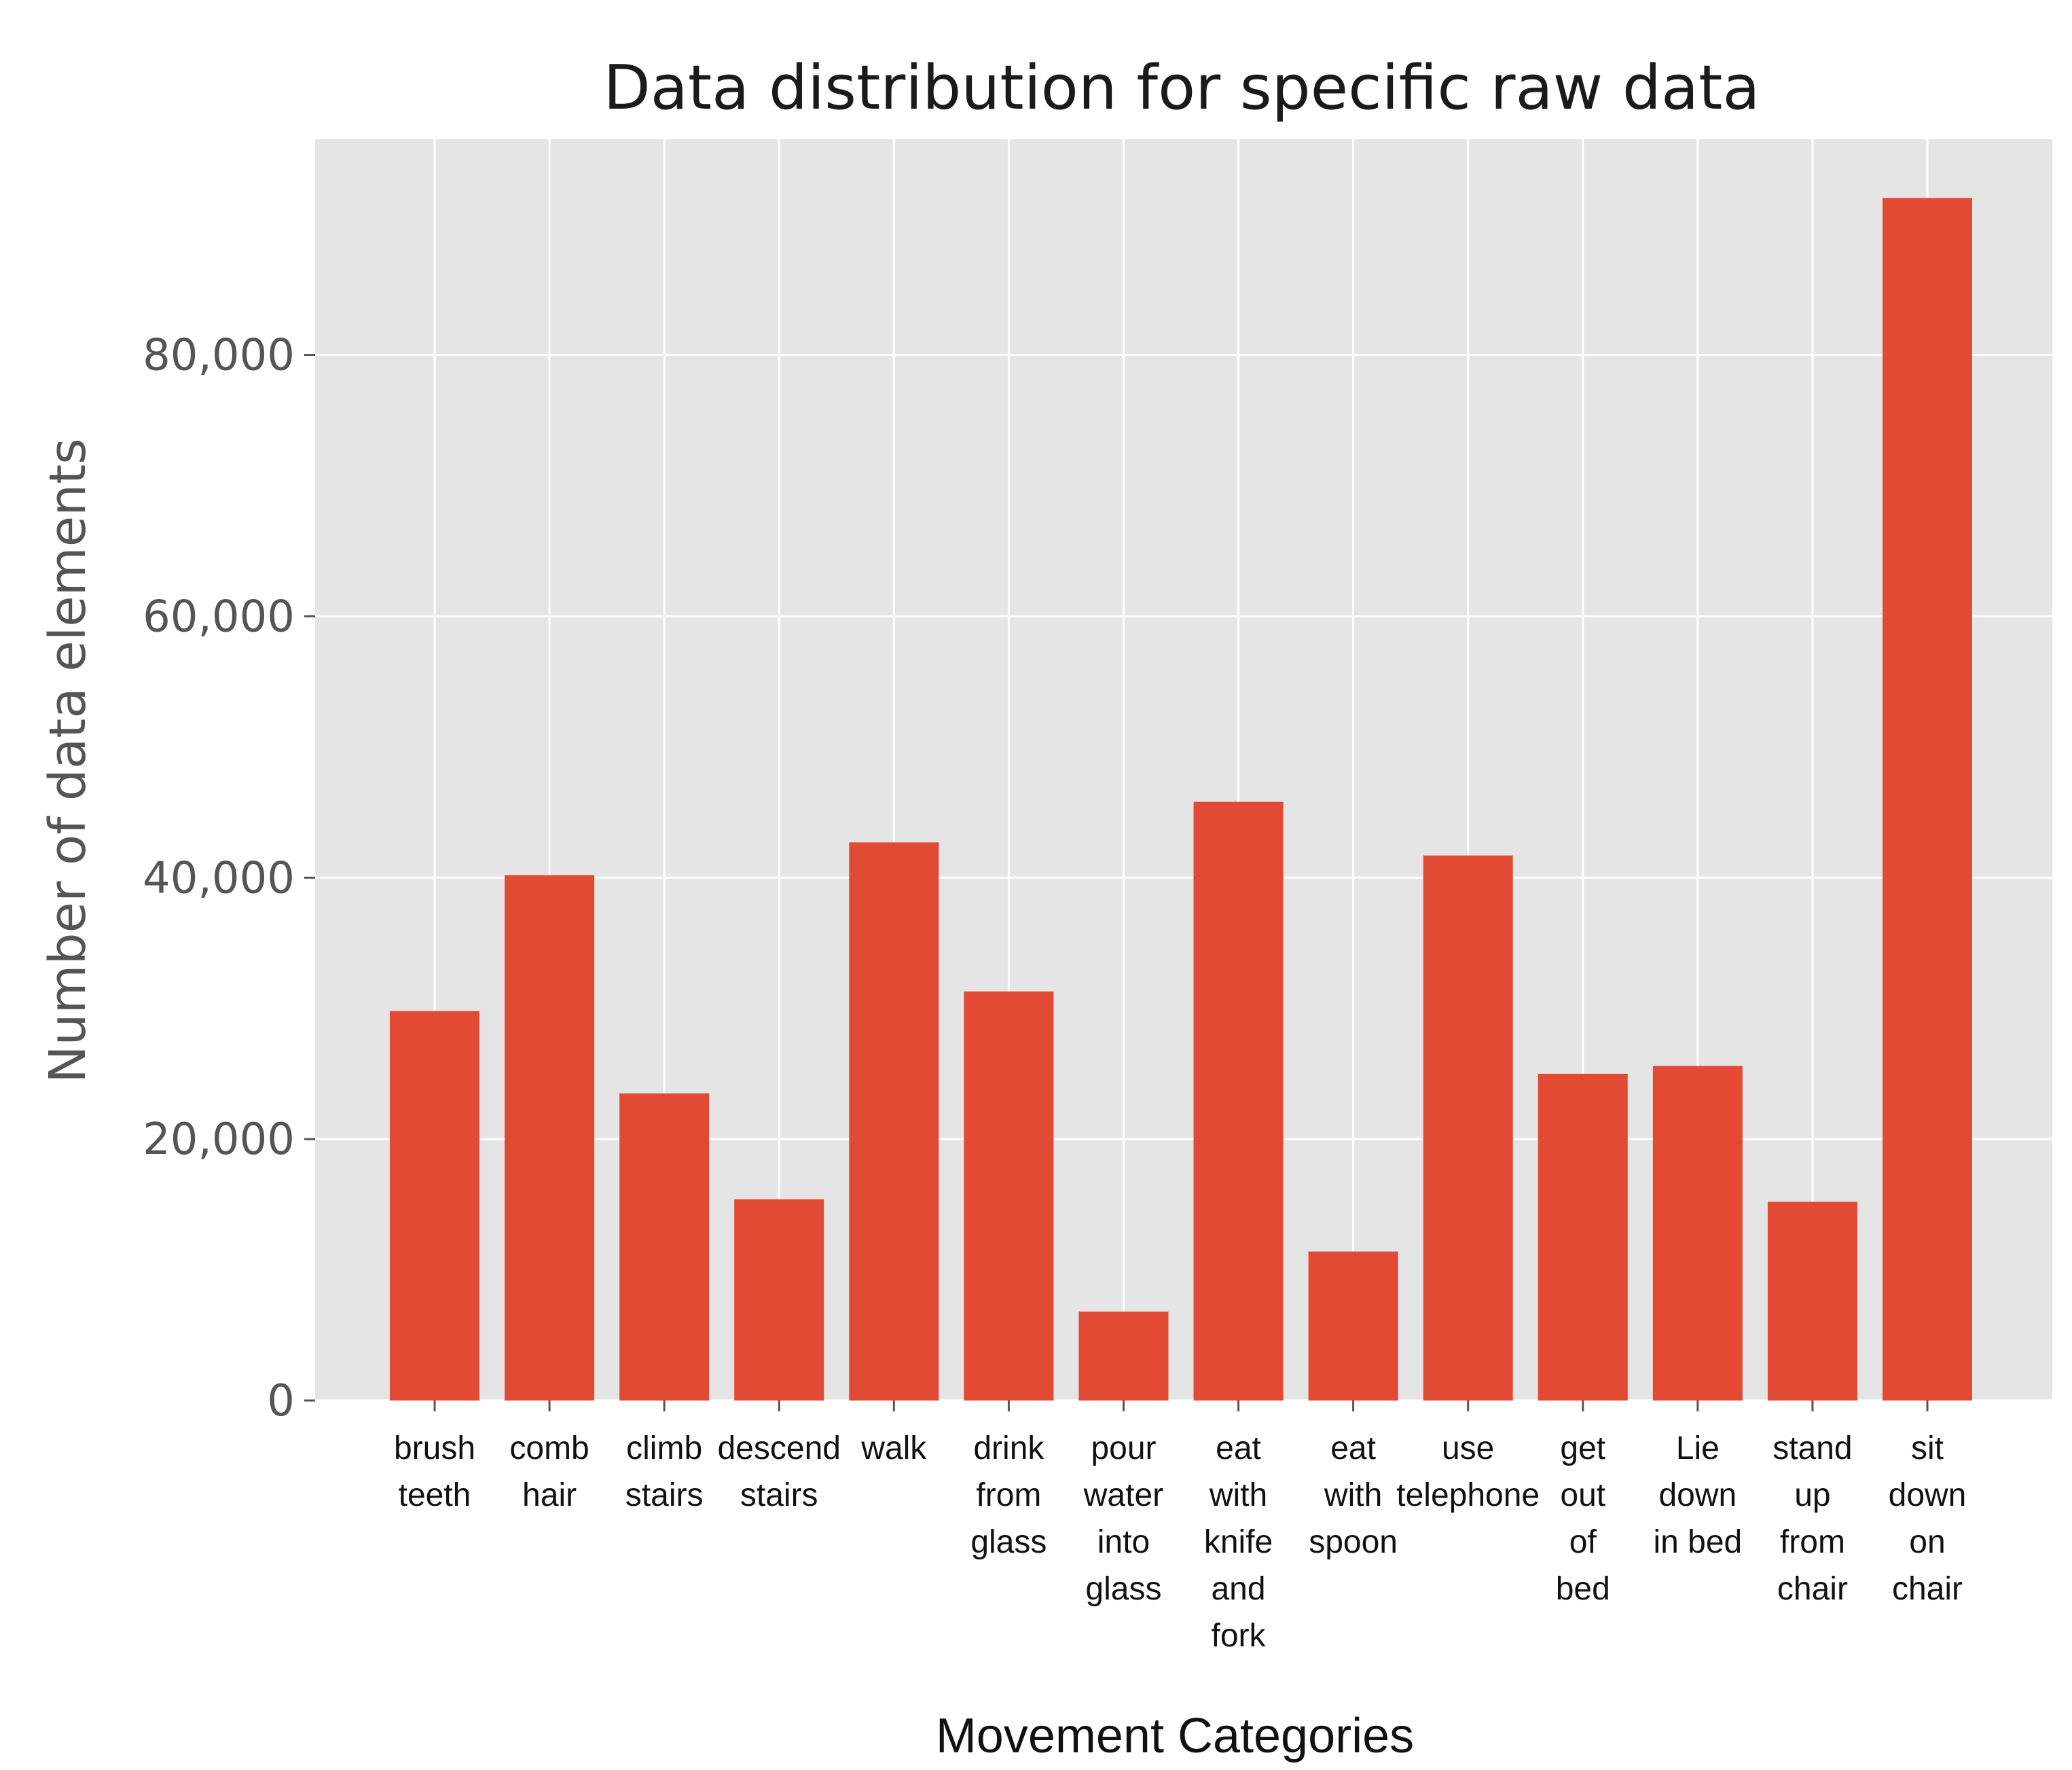  What do you see at coordinates (1927, 1542) in the screenshot?
I see `x-tick-label-line: on` at bounding box center [1927, 1542].